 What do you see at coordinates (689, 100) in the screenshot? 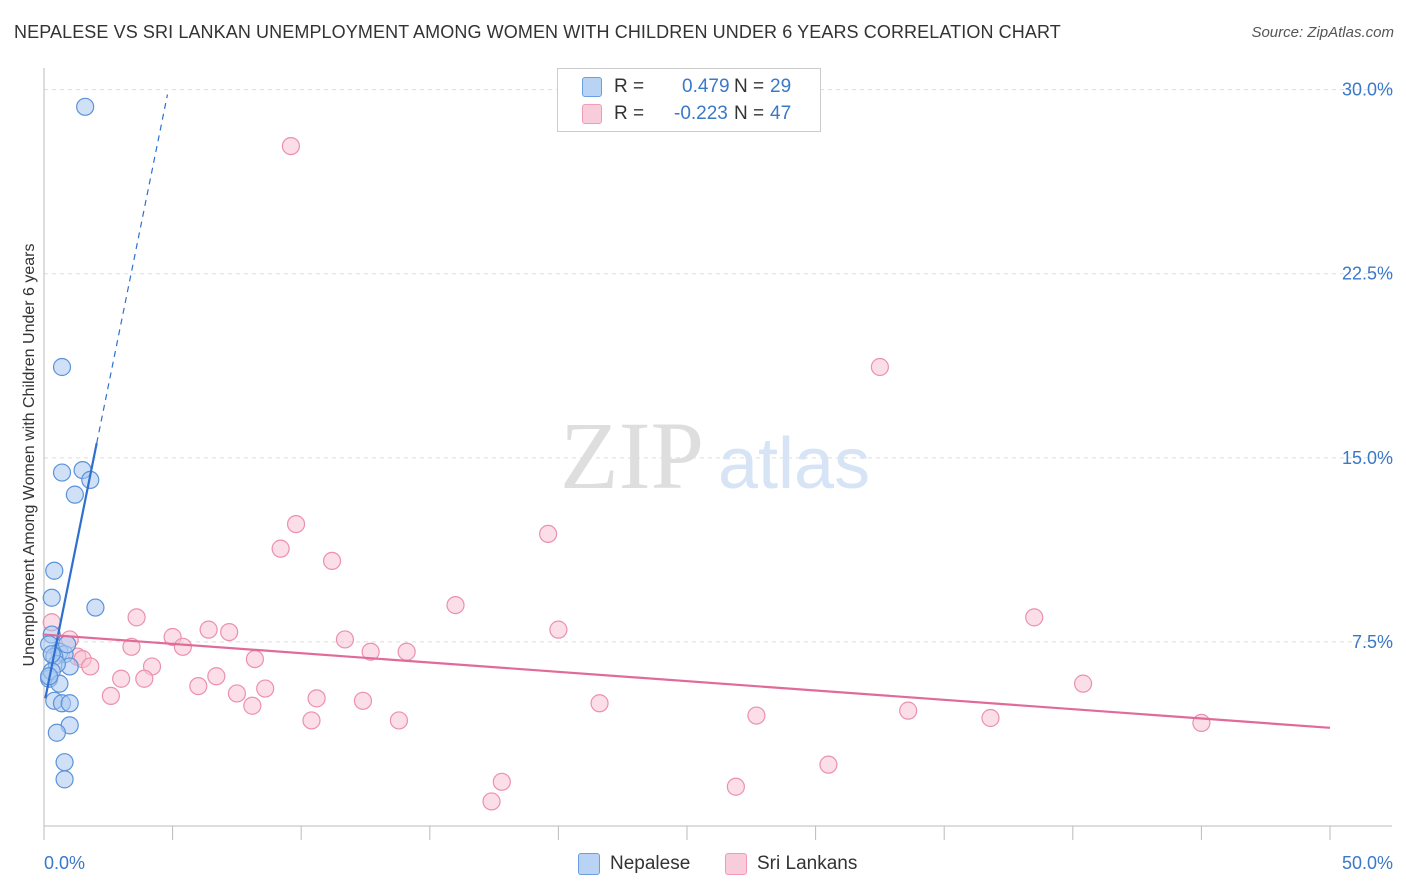
I see `correlation-legend: R = 0.479 N = 29 R = -0.223 N = 47` at bounding box center [689, 100].